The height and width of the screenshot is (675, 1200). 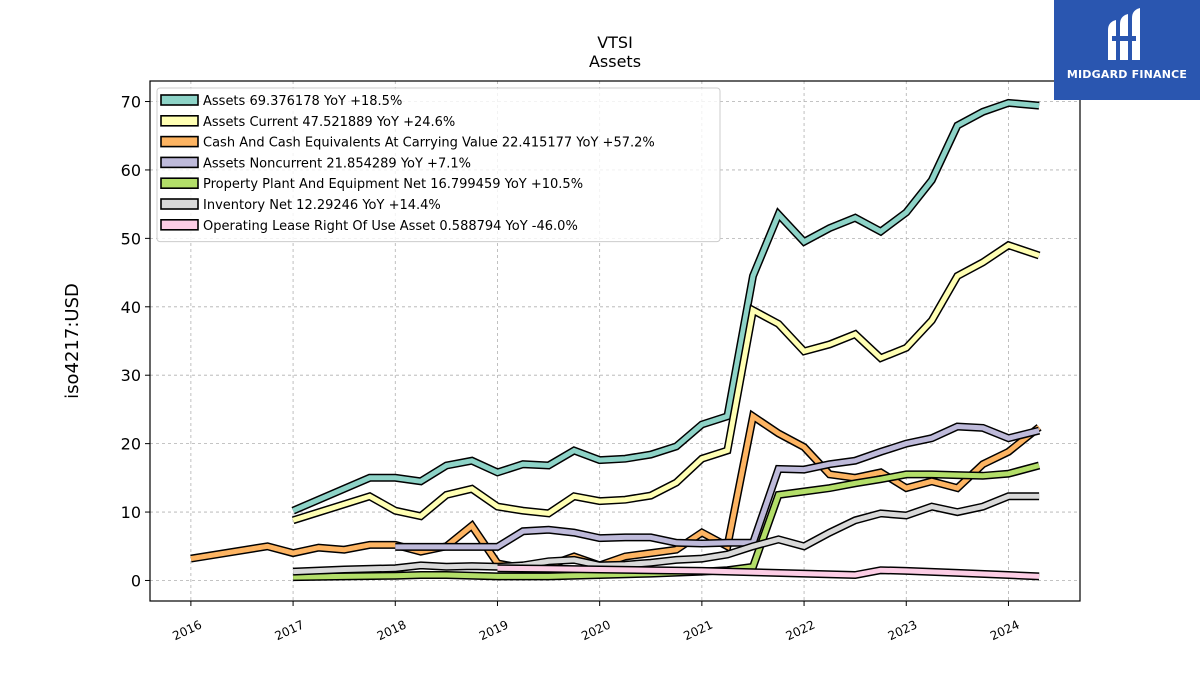 I want to click on y-tick-label: 10, so click(x=131, y=512).